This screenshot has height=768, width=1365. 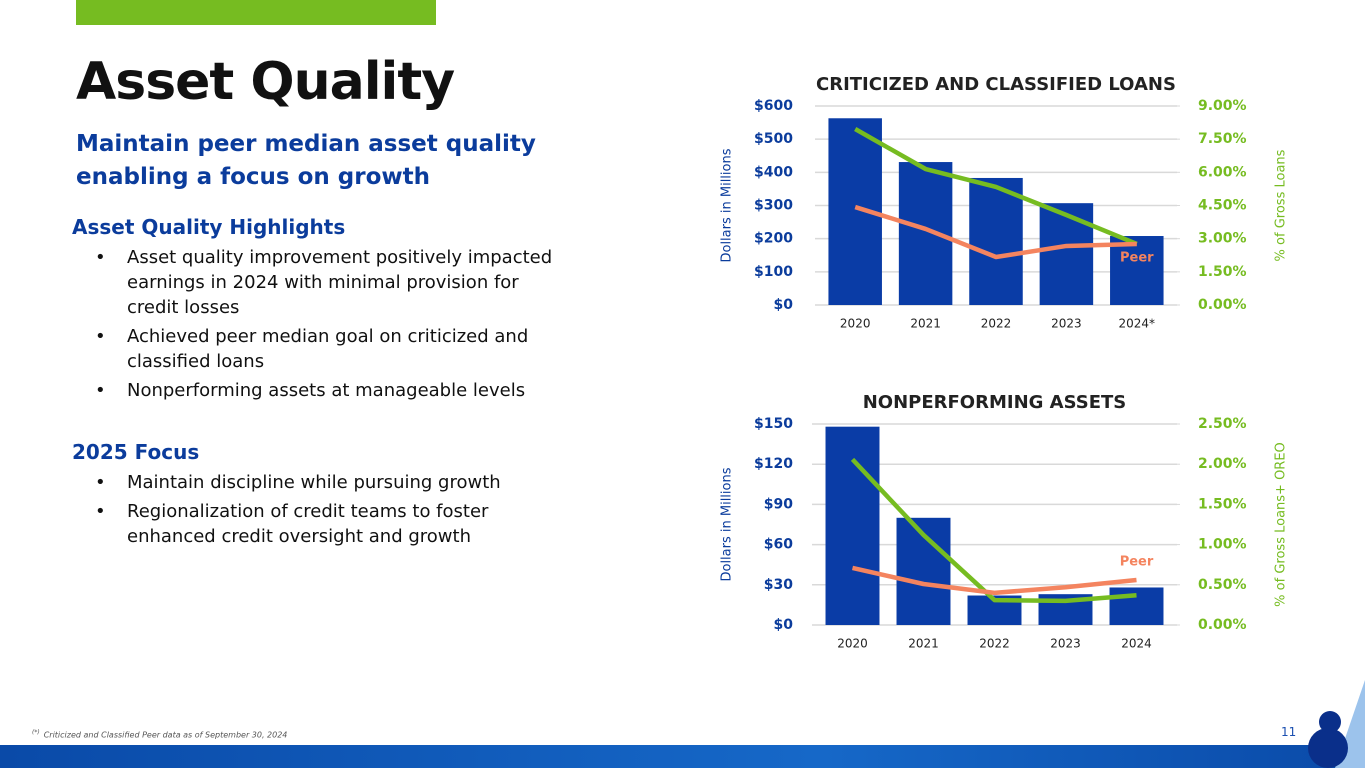 I want to click on y-tick-label: $60, so click(x=778, y=545).